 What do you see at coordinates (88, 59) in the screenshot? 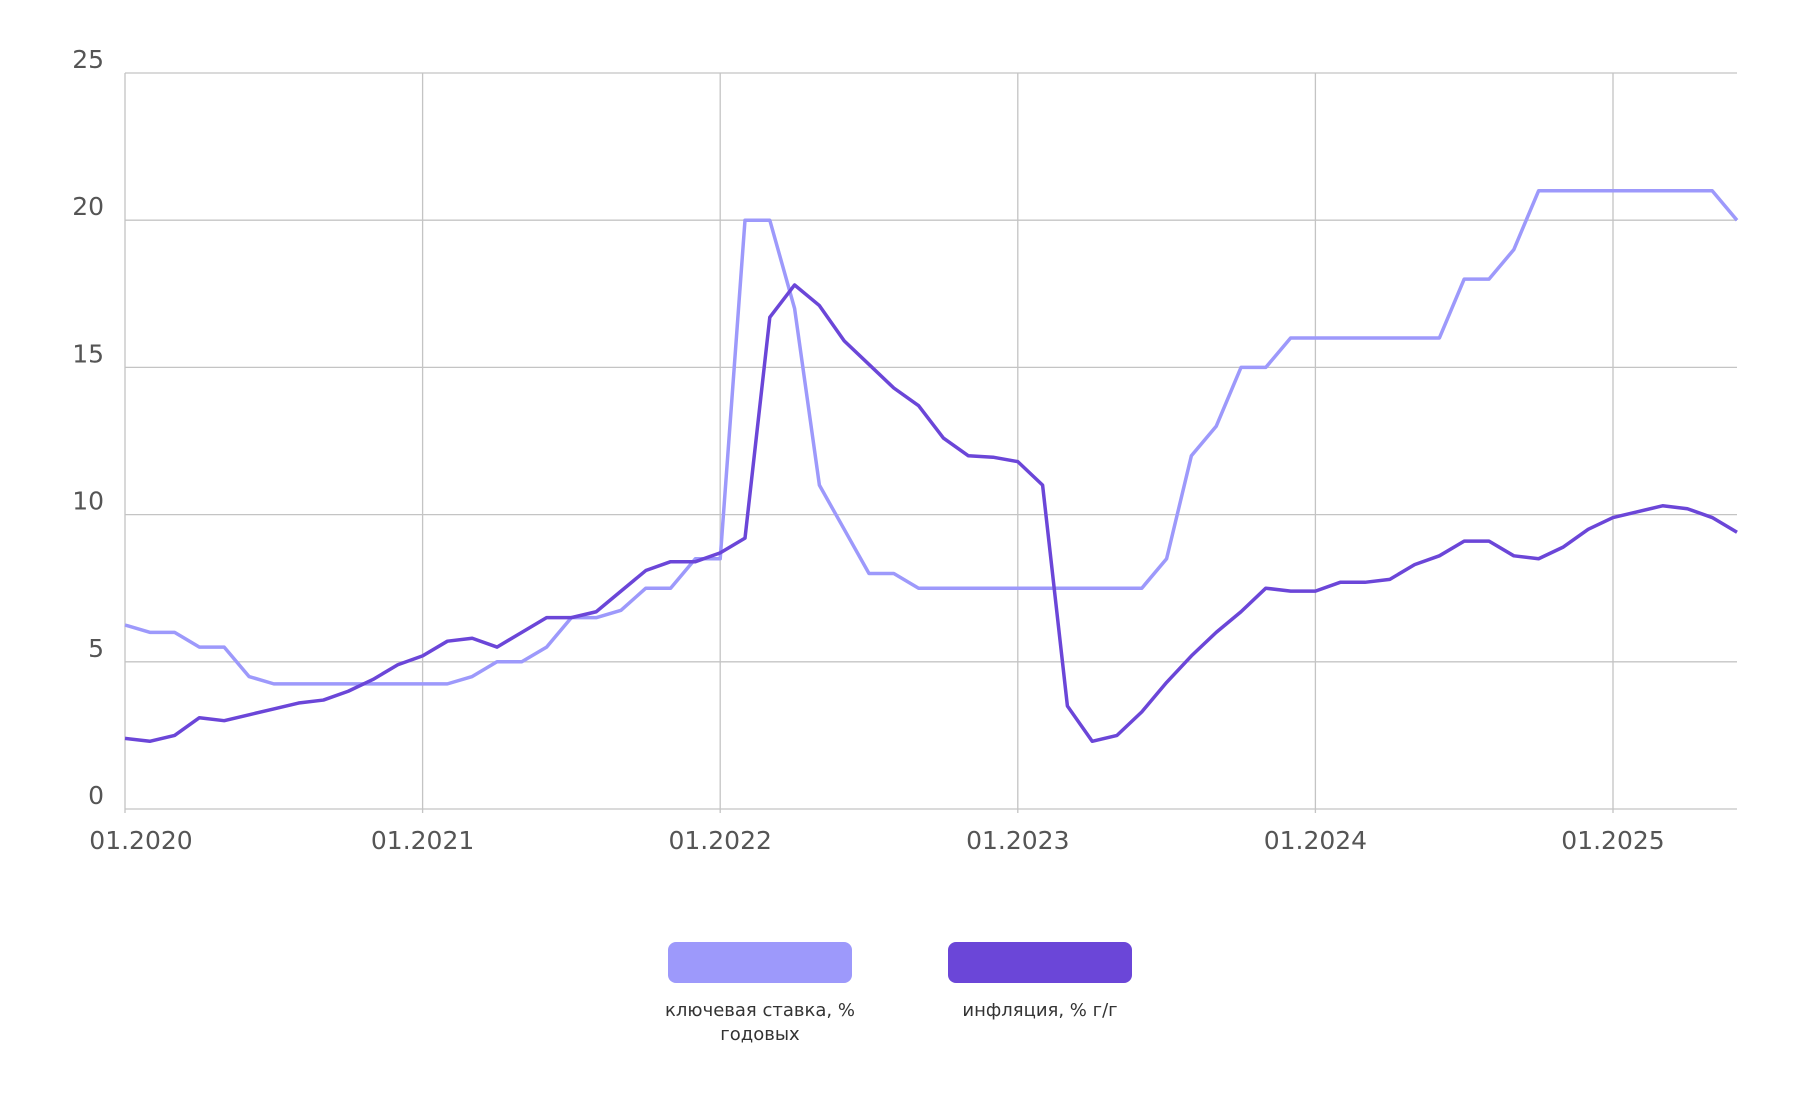
I see `y-tick-label: 25` at bounding box center [88, 59].